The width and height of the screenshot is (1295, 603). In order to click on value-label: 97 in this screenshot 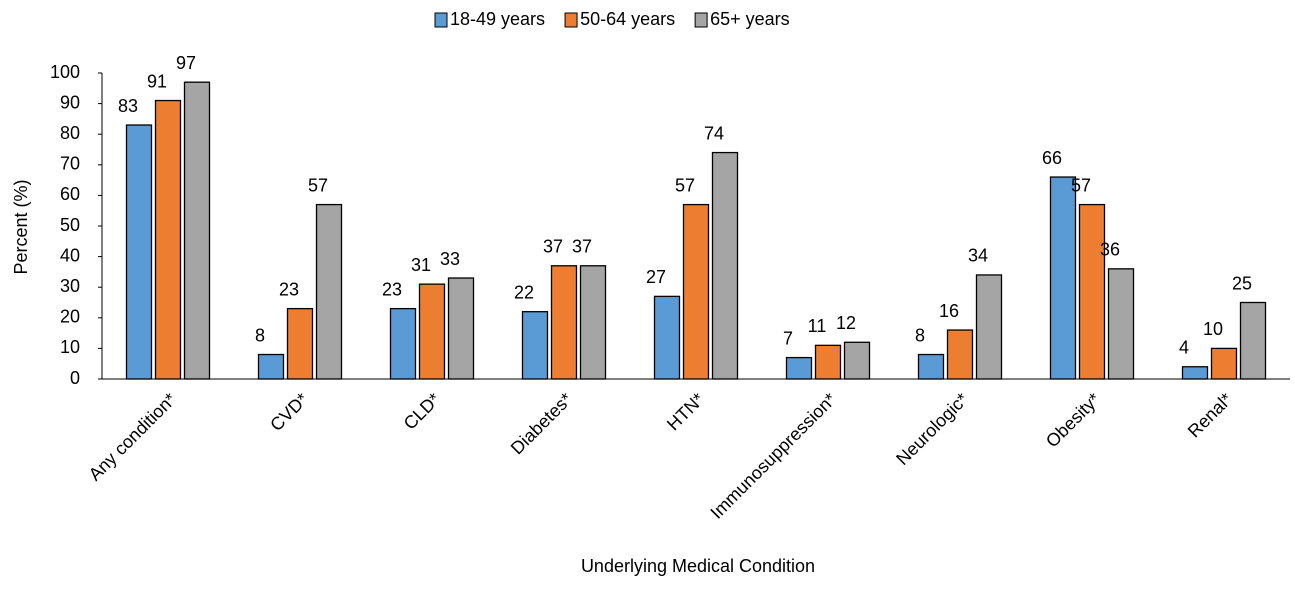, I will do `click(186, 63)`.